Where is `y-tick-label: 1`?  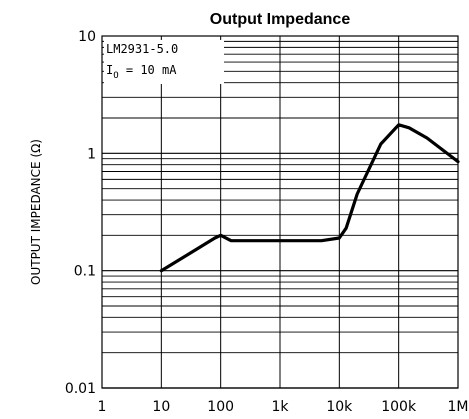 y-tick-label: 1 is located at coordinates (91, 154).